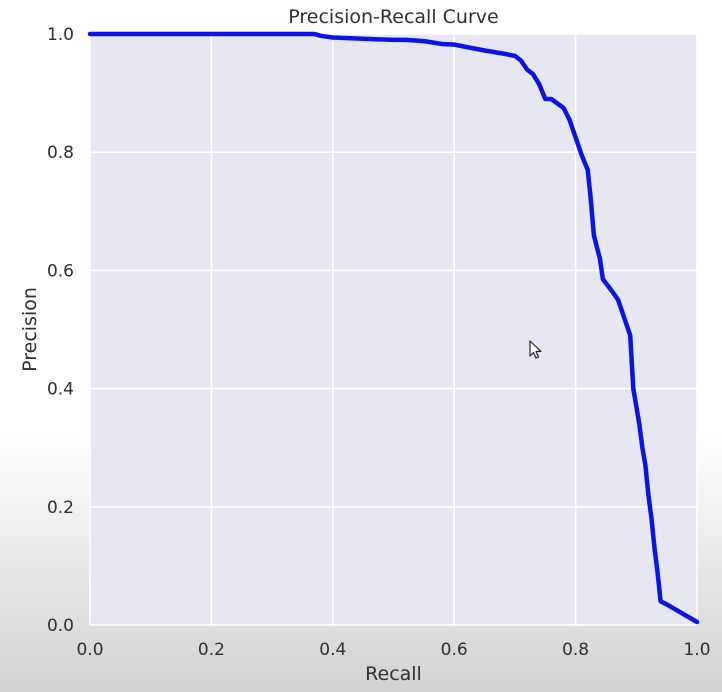 The width and height of the screenshot is (722, 692). Describe the element at coordinates (454, 650) in the screenshot. I see `x-tick-label: 0.6` at that location.